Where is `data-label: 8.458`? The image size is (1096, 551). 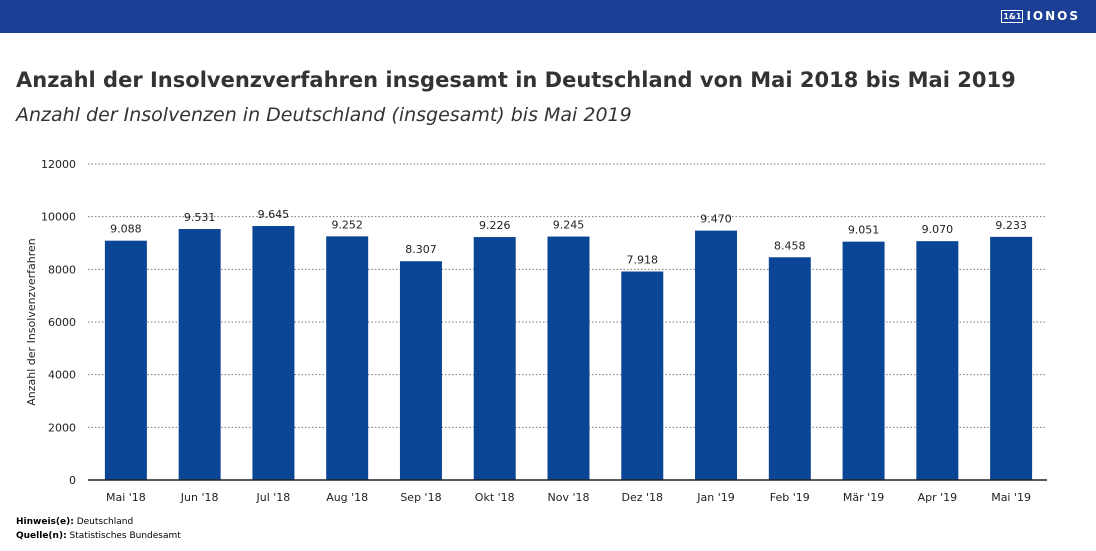
data-label: 8.458 is located at coordinates (790, 245).